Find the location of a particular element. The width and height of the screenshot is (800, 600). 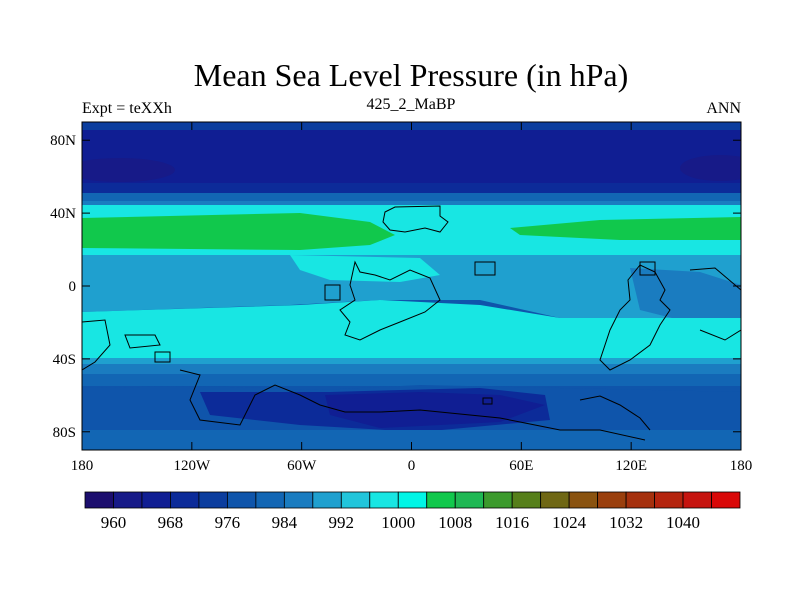

band-midlat-a is located at coordinates (411, 198).